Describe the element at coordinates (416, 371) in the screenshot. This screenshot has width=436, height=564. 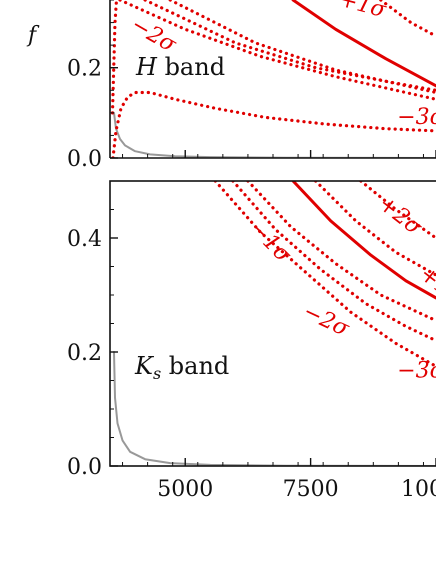
I see `ks-band-sigma-label: −3σ` at that location.